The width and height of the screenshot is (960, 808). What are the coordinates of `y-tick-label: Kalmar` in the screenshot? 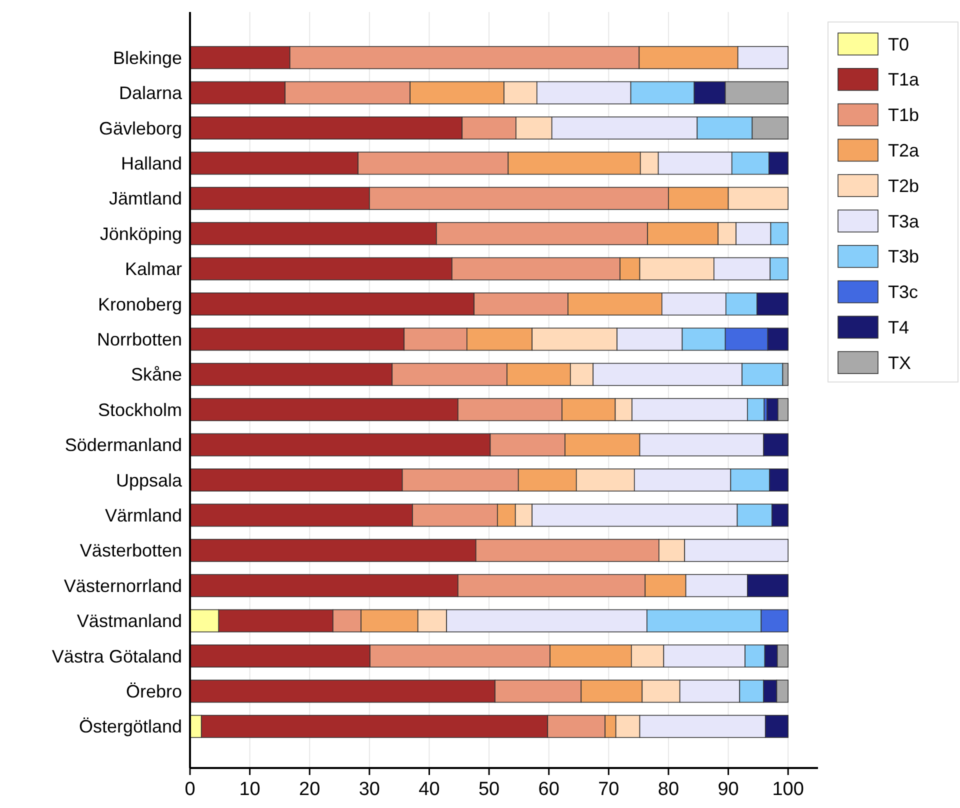 It's located at (153, 269).